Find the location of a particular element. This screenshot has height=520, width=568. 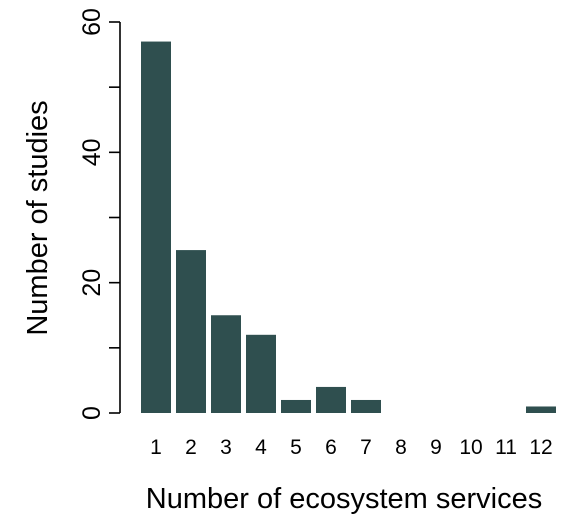

y-tick-label: 40 is located at coordinates (92, 152).